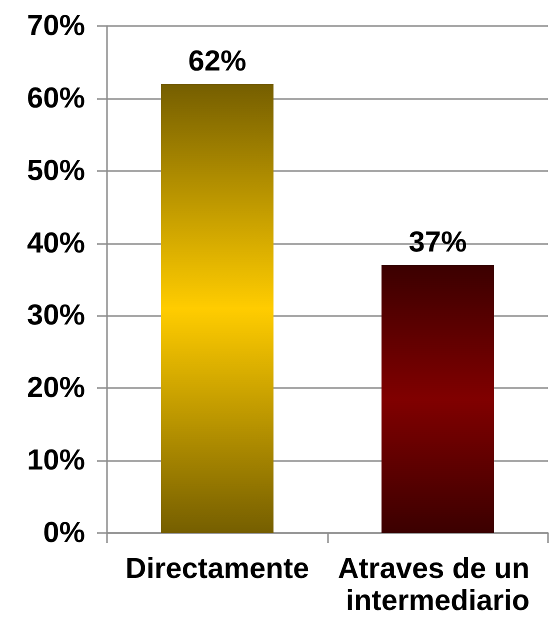 The height and width of the screenshot is (622, 550). What do you see at coordinates (56, 243) in the screenshot?
I see `y-tick-label: 40%` at bounding box center [56, 243].